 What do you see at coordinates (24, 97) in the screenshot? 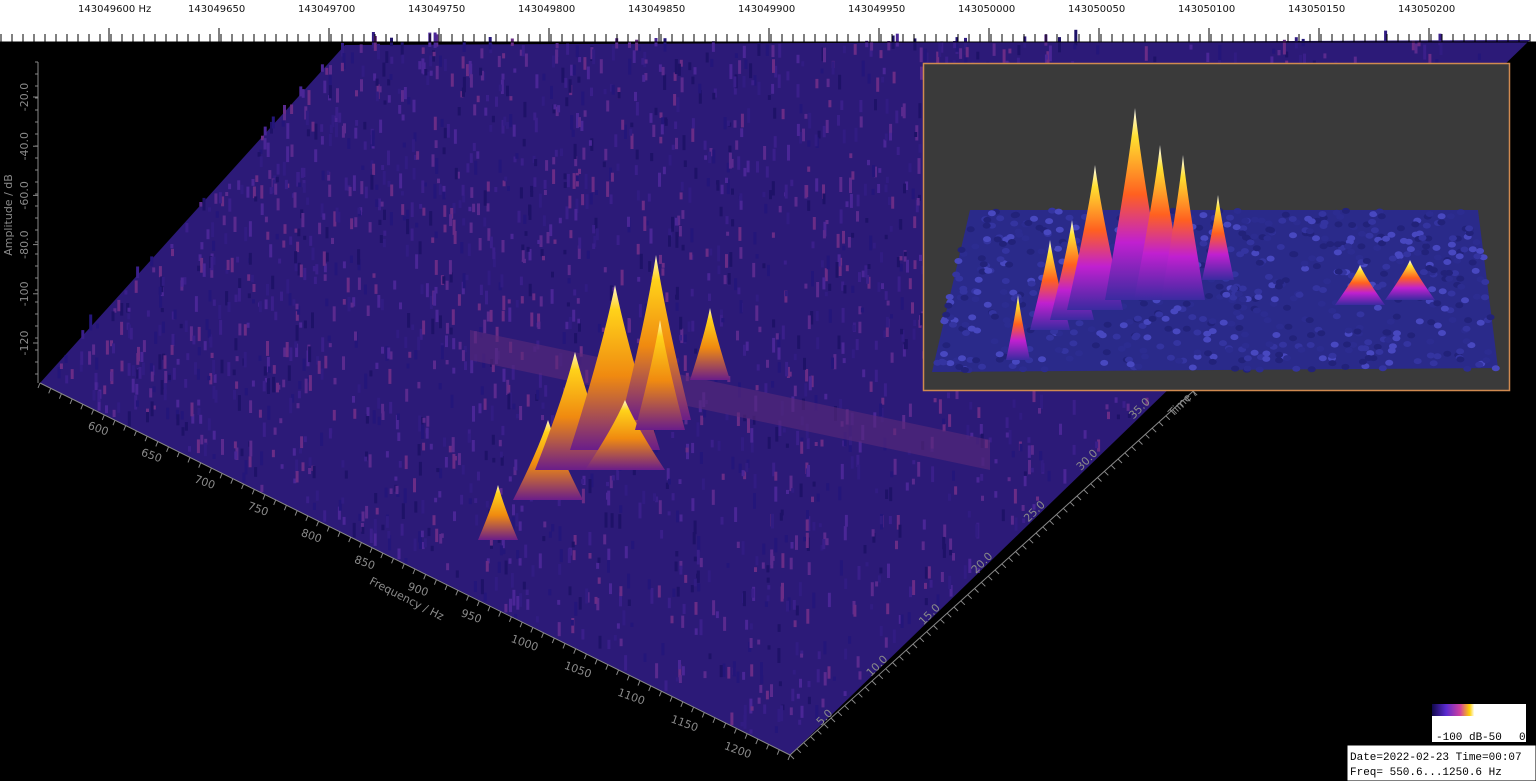
I see `amplitude-tick-label: -20.0` at bounding box center [24, 97].